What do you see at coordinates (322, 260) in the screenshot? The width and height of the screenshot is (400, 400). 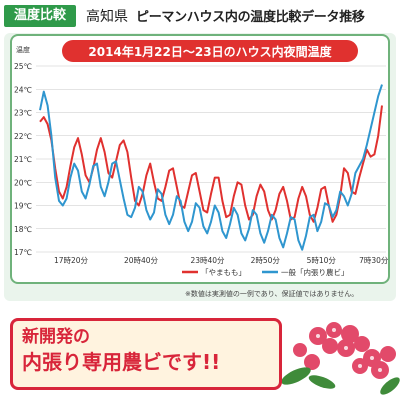 I see `x-tick-label: 5時10分` at bounding box center [322, 260].